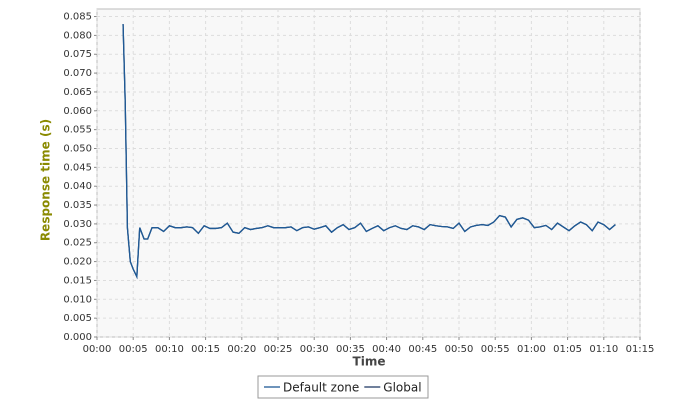 The width and height of the screenshot is (690, 400). What do you see at coordinates (77, 148) in the screenshot?
I see `y-tick-label: 0.050` at bounding box center [77, 148].